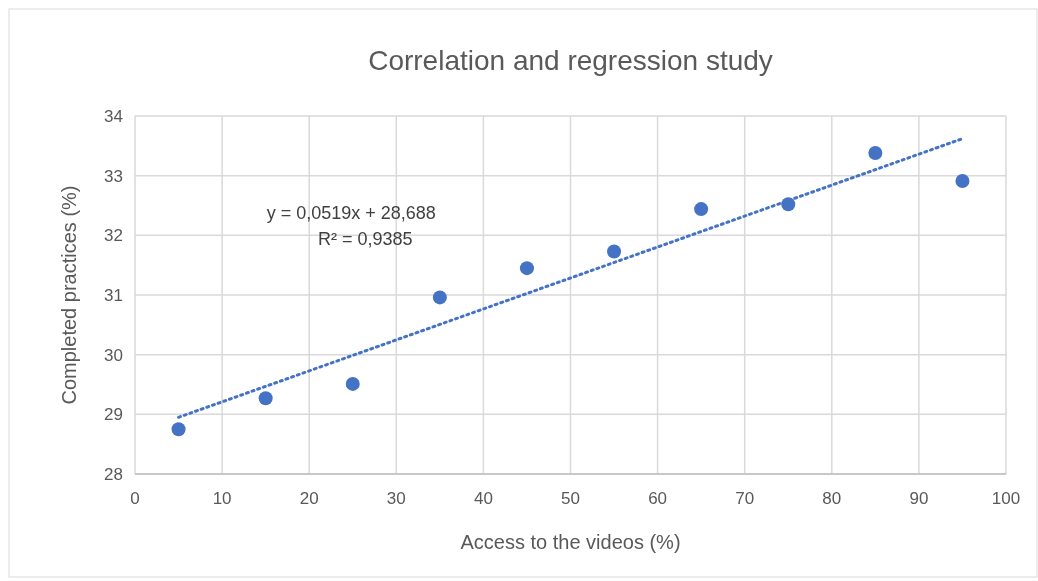  I want to click on x-tick-label: 60, so click(658, 498).